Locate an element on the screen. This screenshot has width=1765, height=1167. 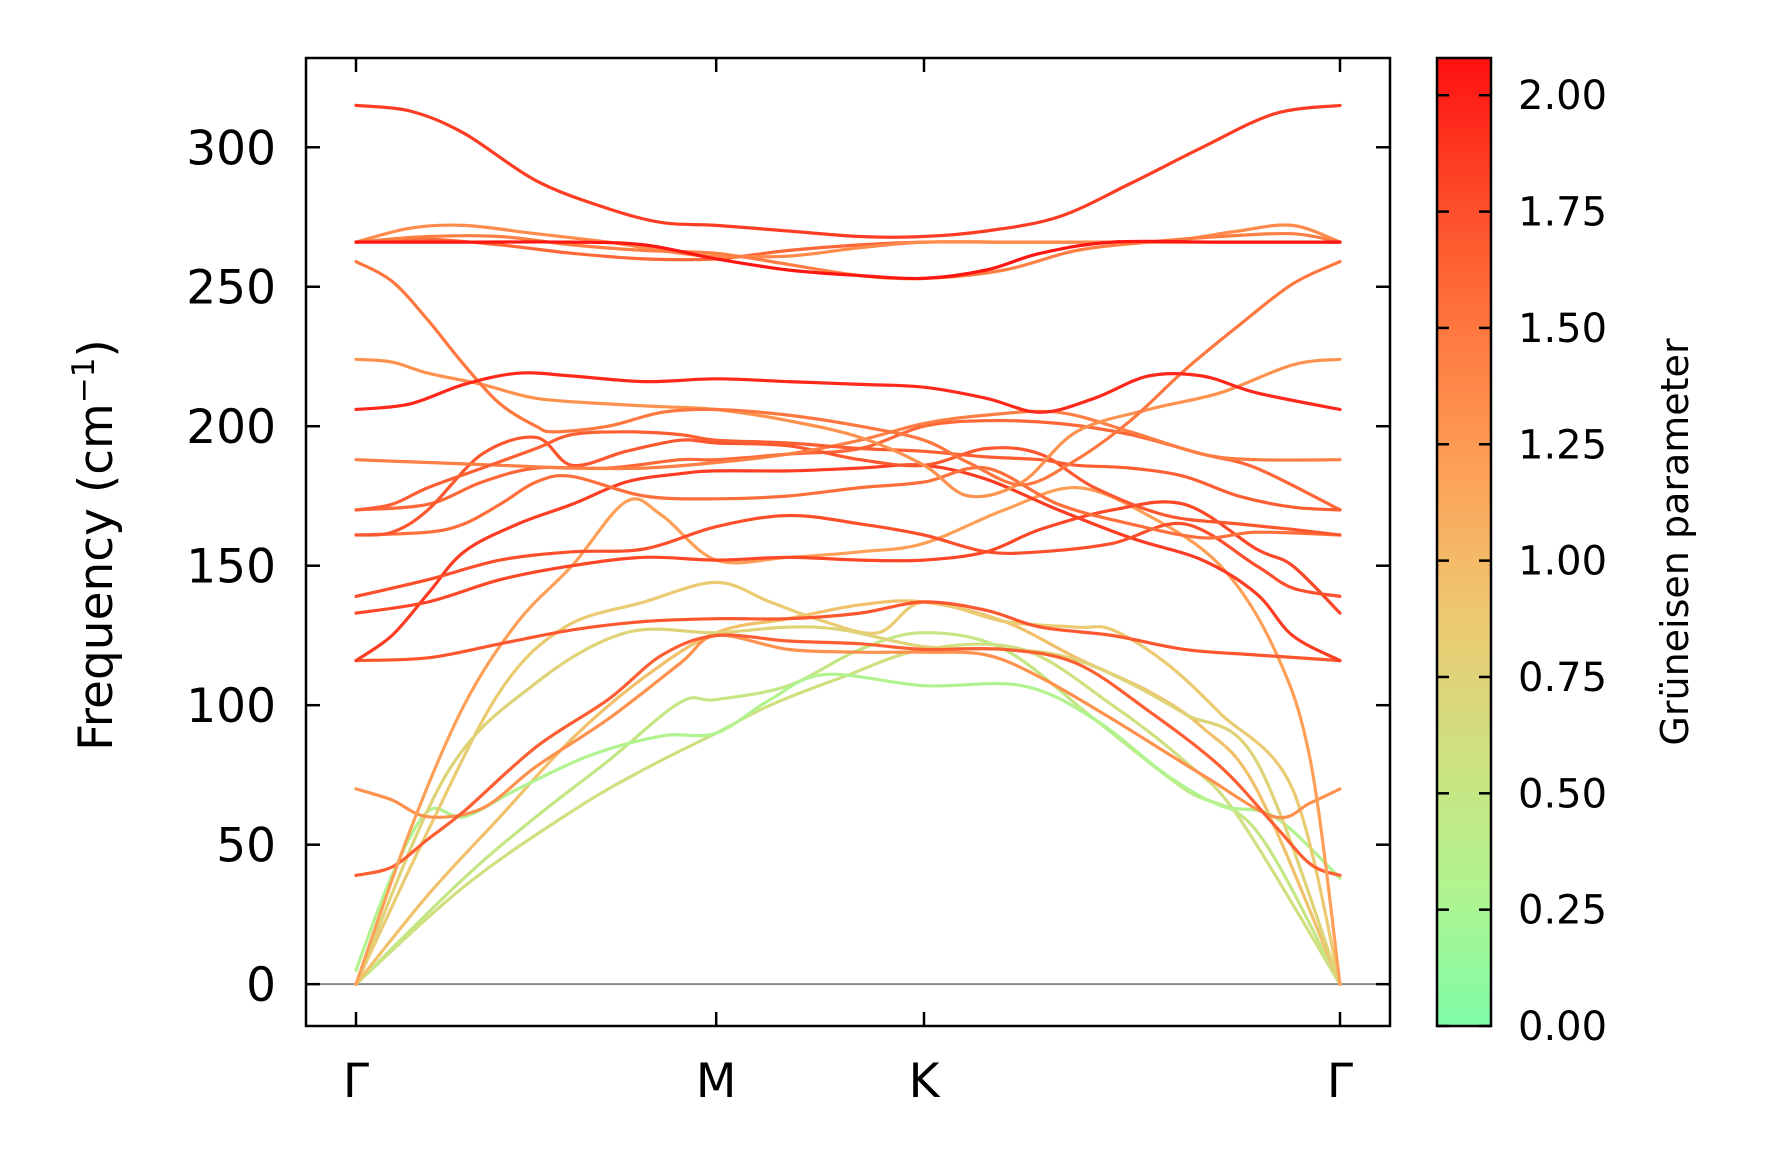
y-tick-label: 0 is located at coordinates (261, 985).